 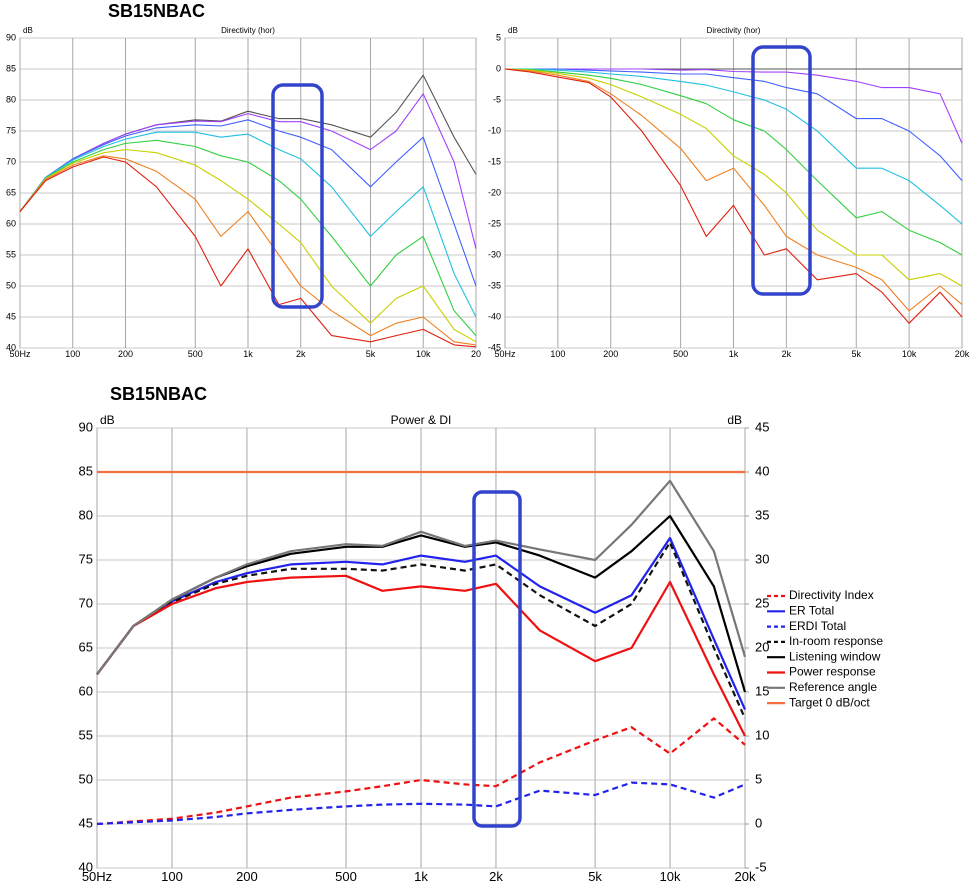 What do you see at coordinates (476, 354) in the screenshot?
I see `x-tick-label: 20` at bounding box center [476, 354].